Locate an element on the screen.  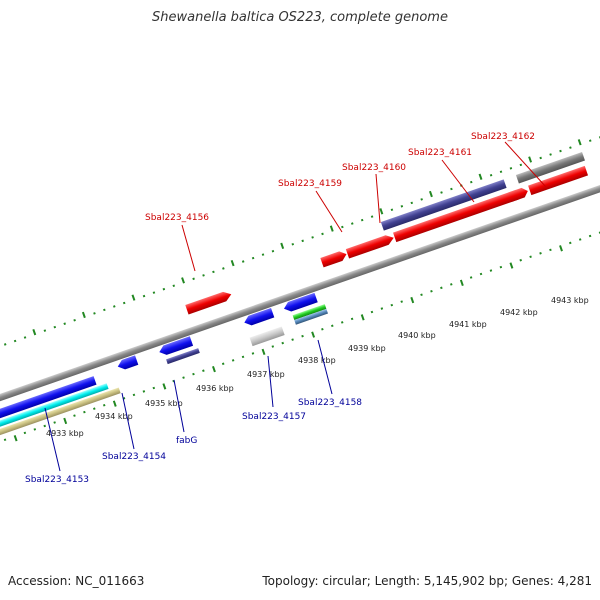
gene-feature-navy is located at coordinates (443, 205).